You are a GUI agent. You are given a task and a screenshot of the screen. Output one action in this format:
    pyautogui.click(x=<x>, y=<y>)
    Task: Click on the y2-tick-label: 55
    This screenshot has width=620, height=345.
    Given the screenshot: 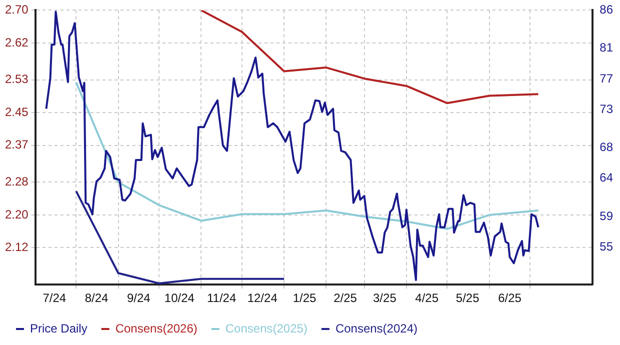 What is the action you would take?
    pyautogui.click(x=607, y=246)
    